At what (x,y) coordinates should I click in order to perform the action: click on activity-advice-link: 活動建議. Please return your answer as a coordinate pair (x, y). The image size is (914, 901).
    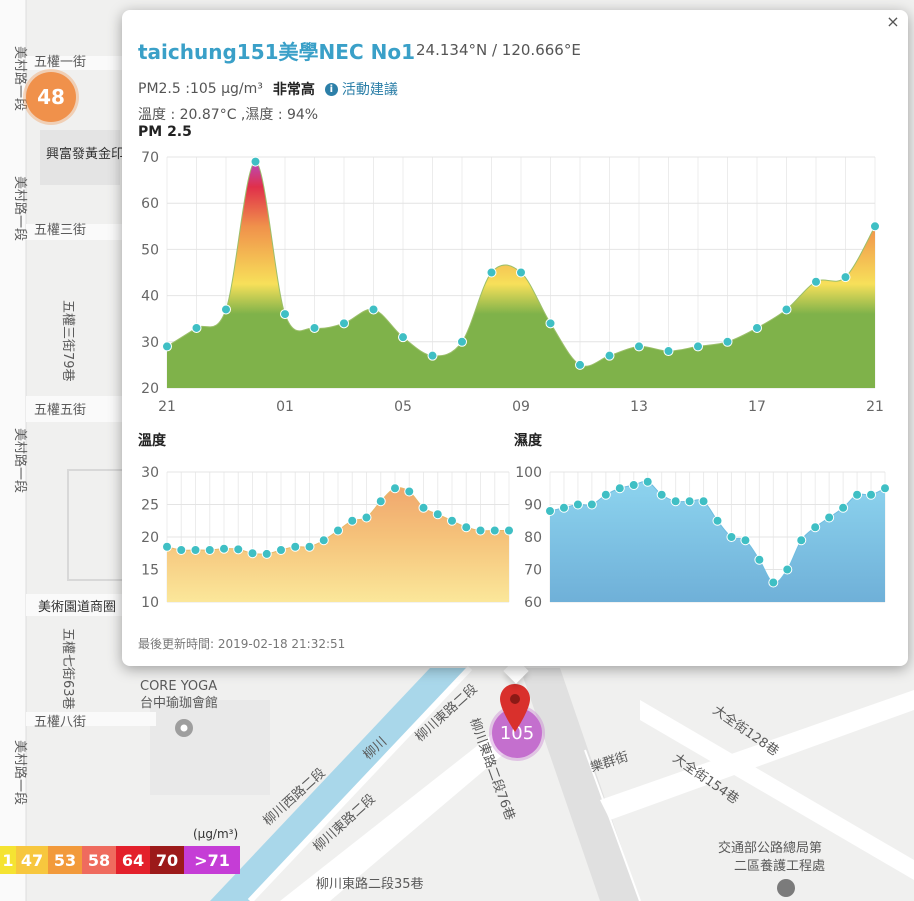
    Looking at the image, I should click on (369, 90).